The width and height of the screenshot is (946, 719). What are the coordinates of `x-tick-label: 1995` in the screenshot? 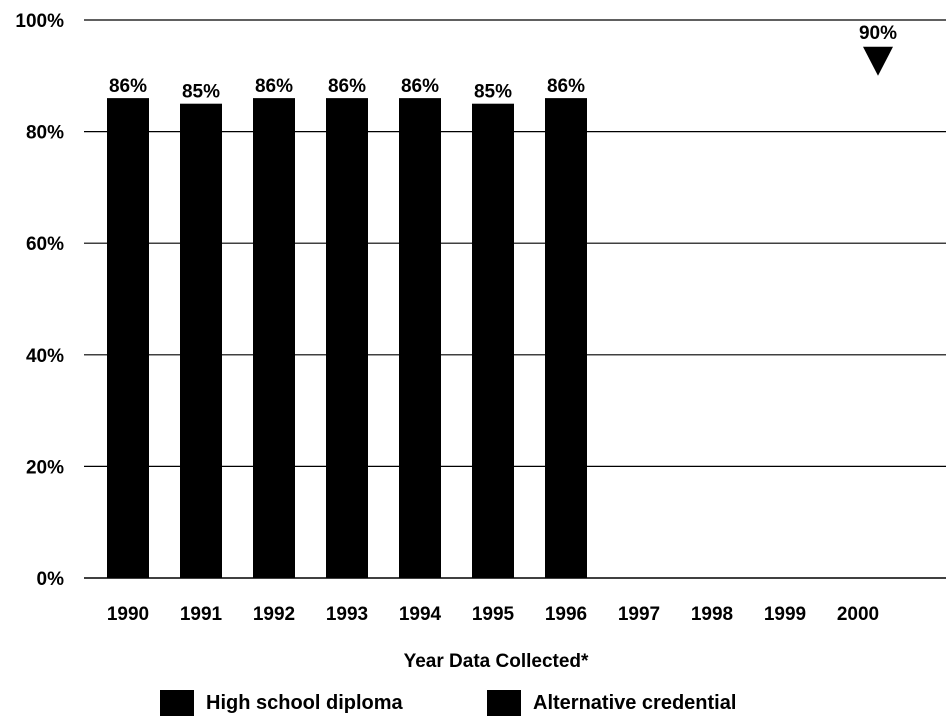 It's located at (493, 614).